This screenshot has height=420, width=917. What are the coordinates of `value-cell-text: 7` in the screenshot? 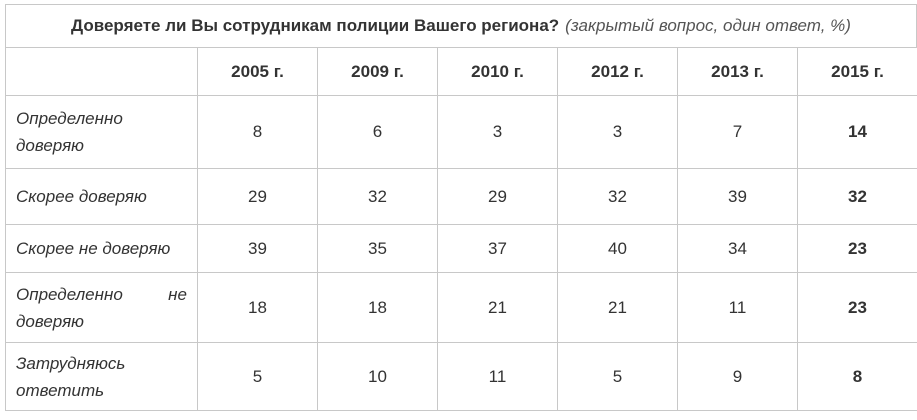 It's located at (737, 131).